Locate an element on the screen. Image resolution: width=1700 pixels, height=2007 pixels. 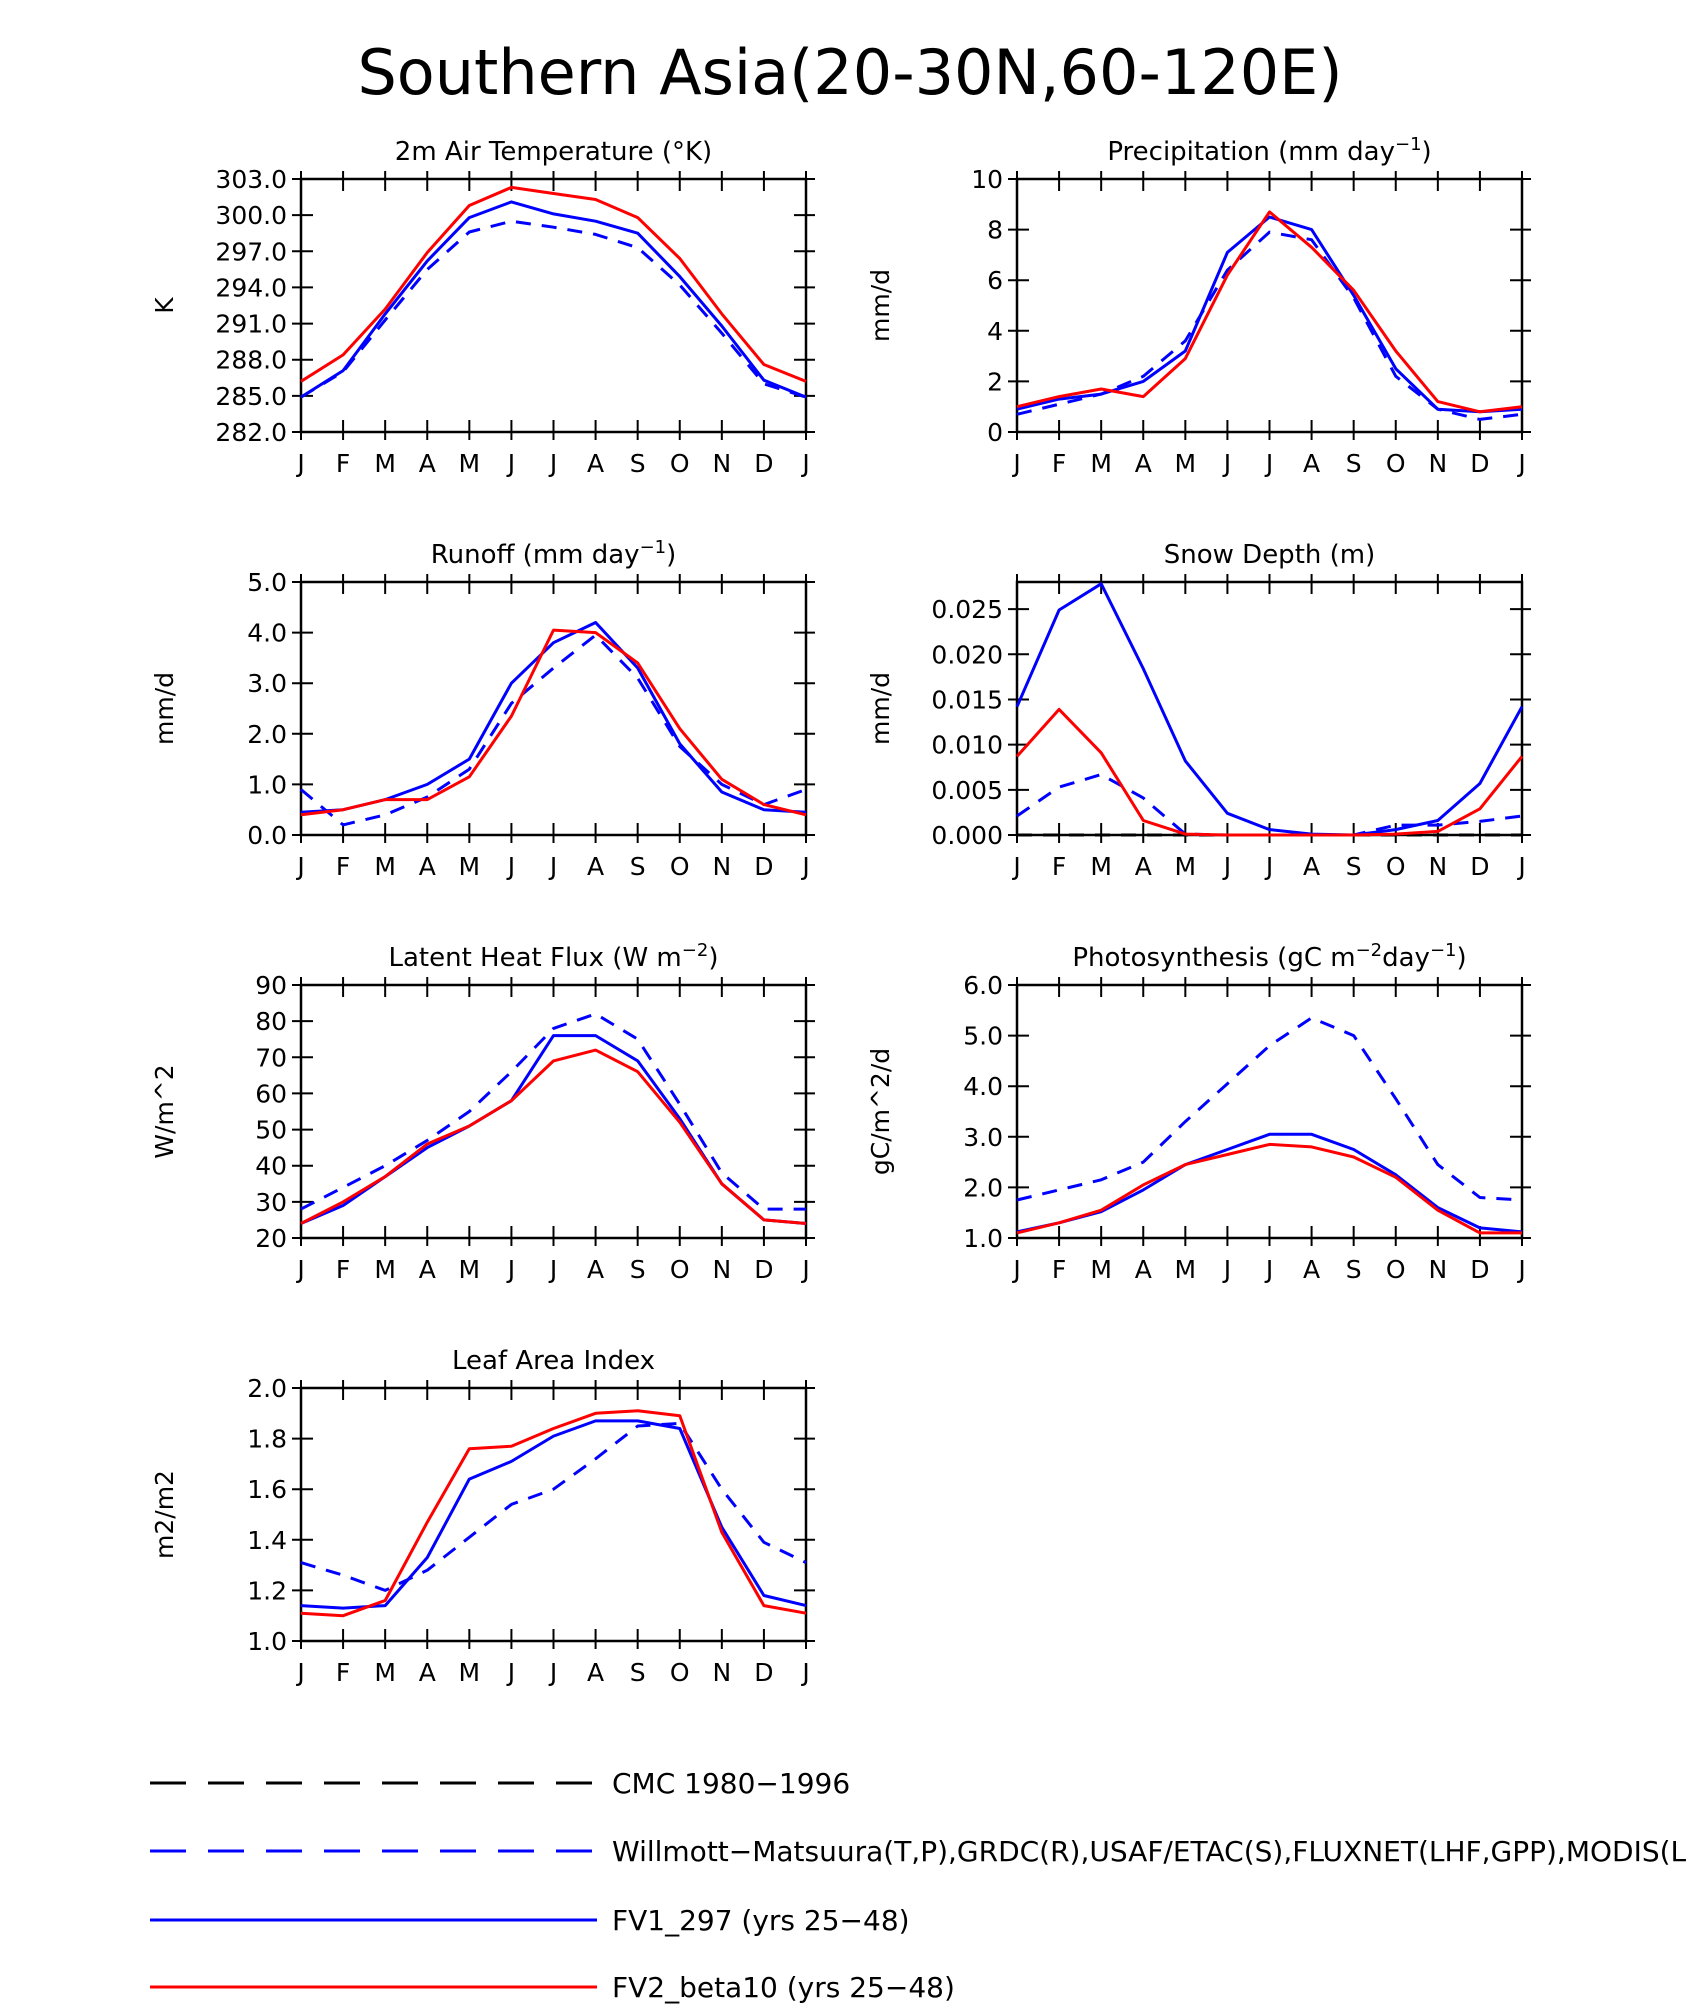
legend-label: CMC 1980−1996 is located at coordinates (731, 1783).